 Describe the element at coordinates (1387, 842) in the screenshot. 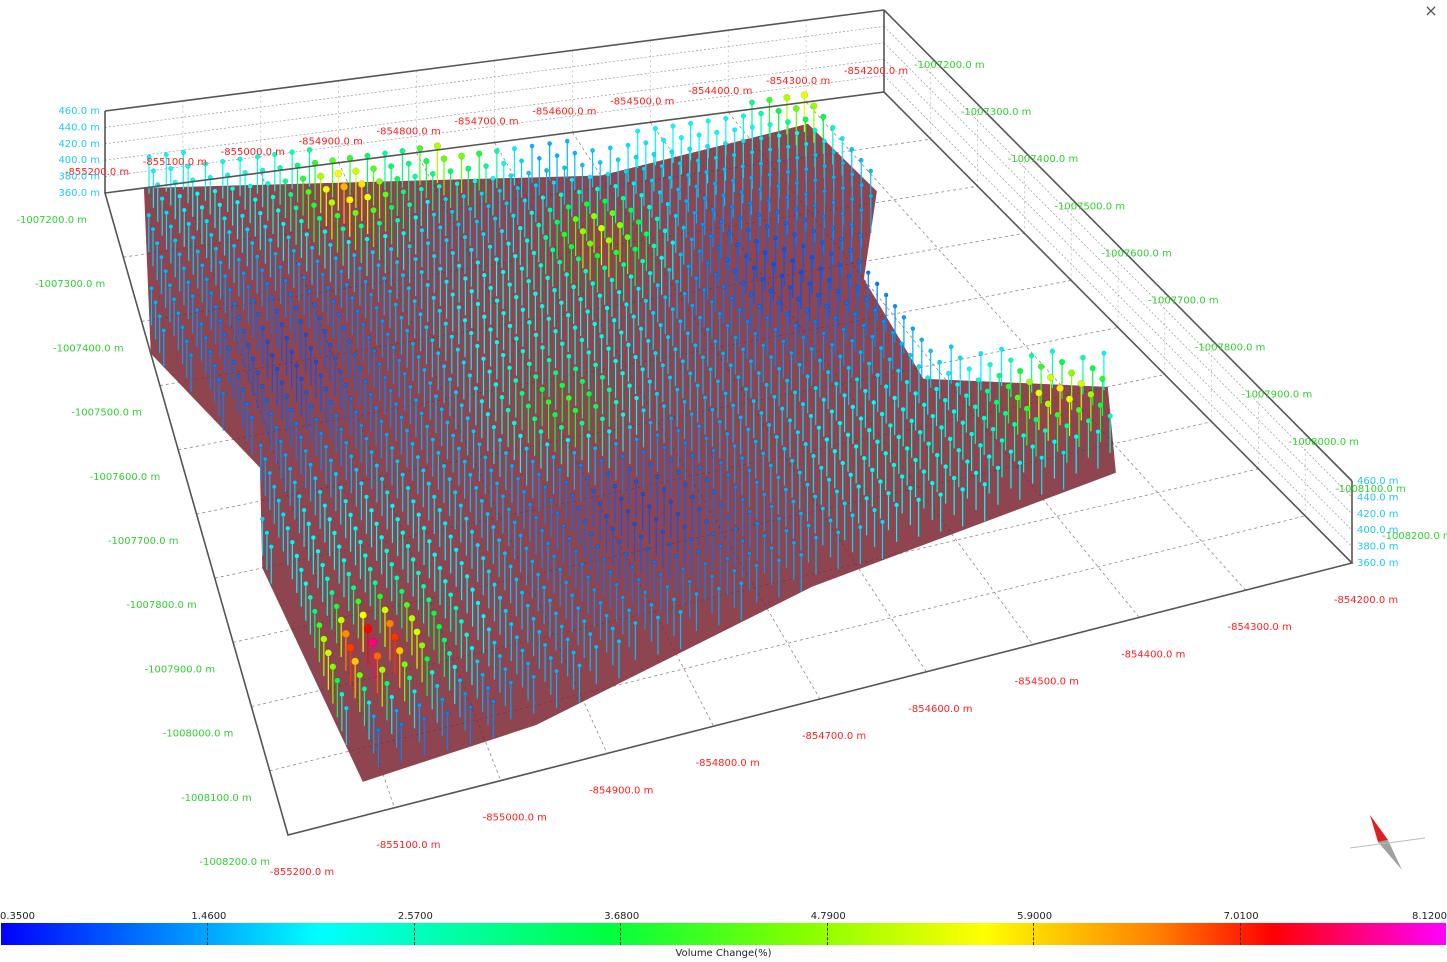

I see `orientation-compass-icon` at that location.